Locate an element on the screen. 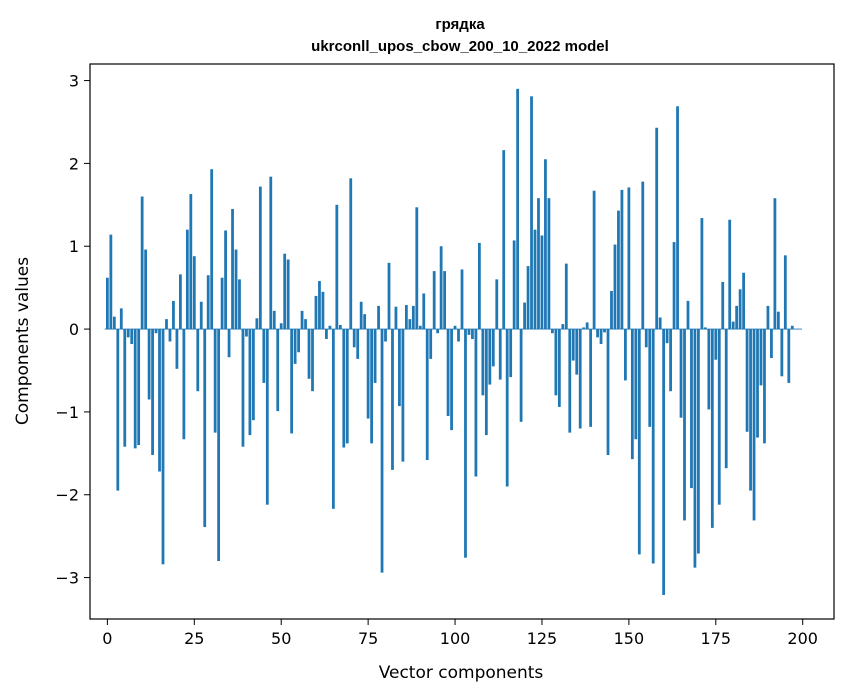 The image size is (847, 696). x-tick-label: 200 is located at coordinates (802, 638).